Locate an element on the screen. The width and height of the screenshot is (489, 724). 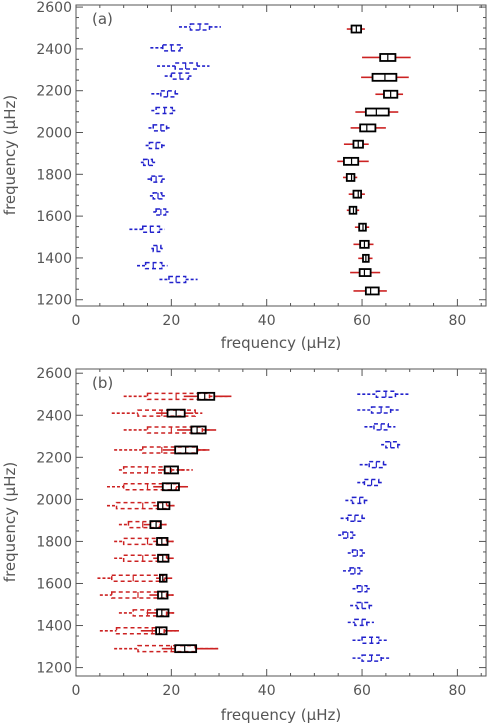
panel-label: (b) is located at coordinates (102, 383).